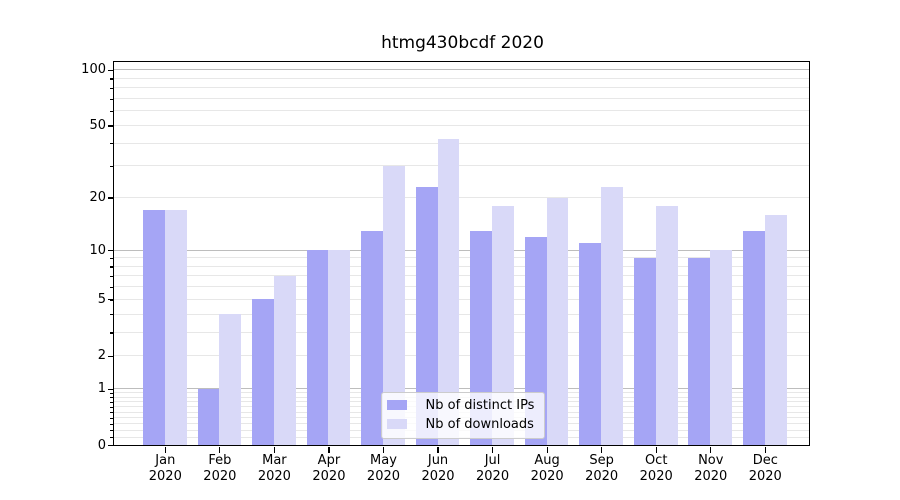 This screenshot has height=500, width=900. I want to click on x-tick-label-sep: Sep 2020, so click(602, 468).